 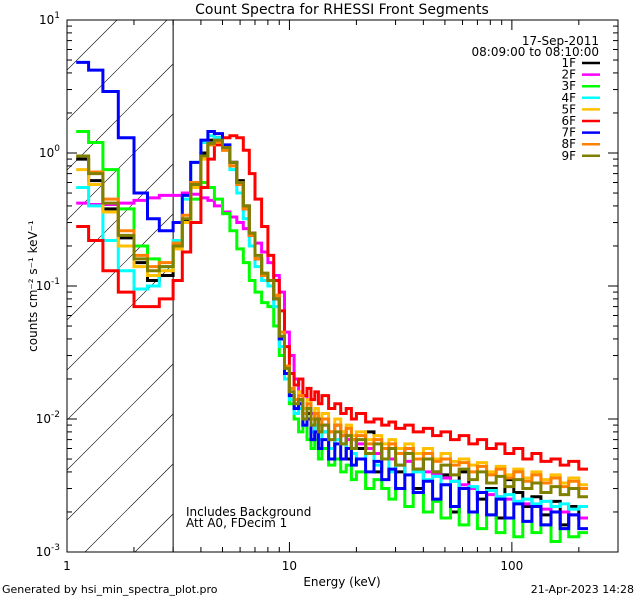 What do you see at coordinates (49, 19) in the screenshot?
I see `y-tick-label: 10¹` at bounding box center [49, 19].